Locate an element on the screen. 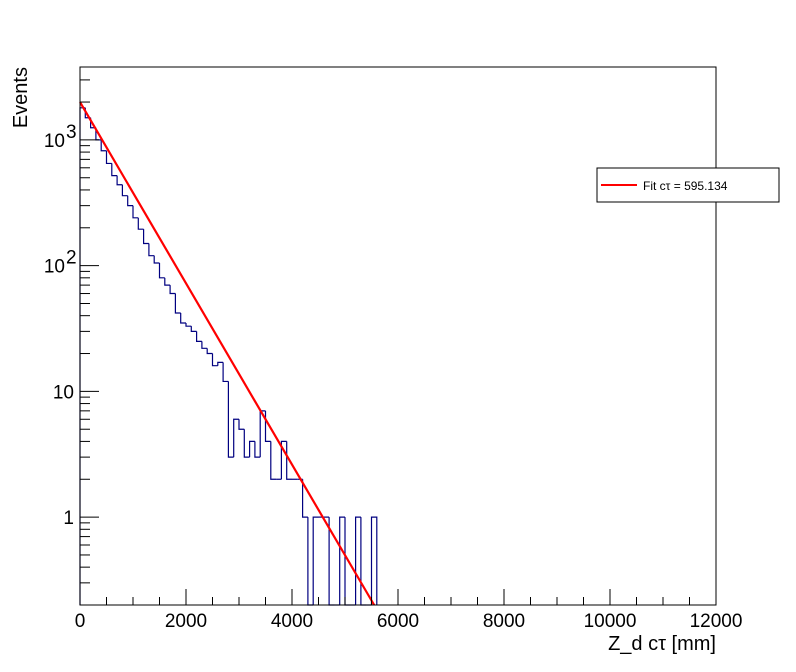 This screenshot has width=796, height=672. y-tick-label-exponent: 2 is located at coordinates (71, 258).